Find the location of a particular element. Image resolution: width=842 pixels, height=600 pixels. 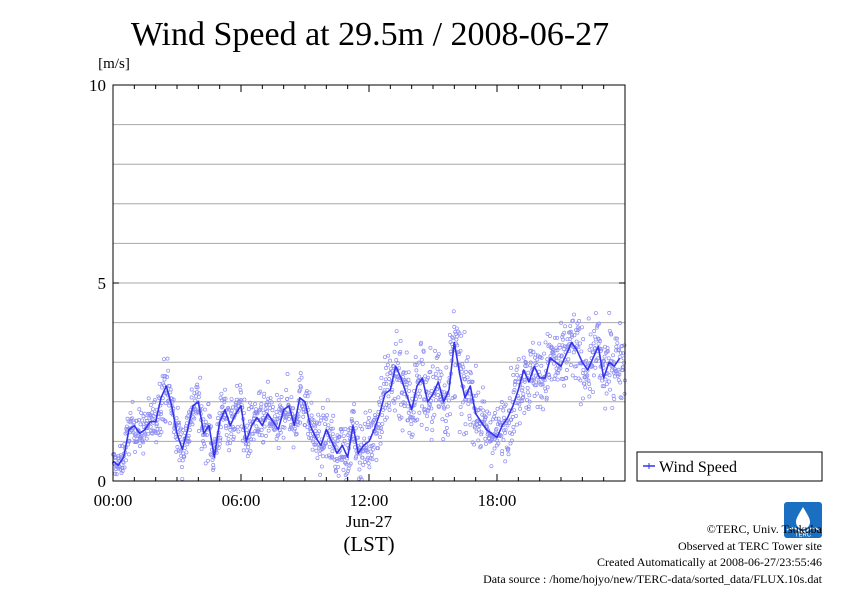

x-tick-label: 06:00 is located at coordinates (241, 500).